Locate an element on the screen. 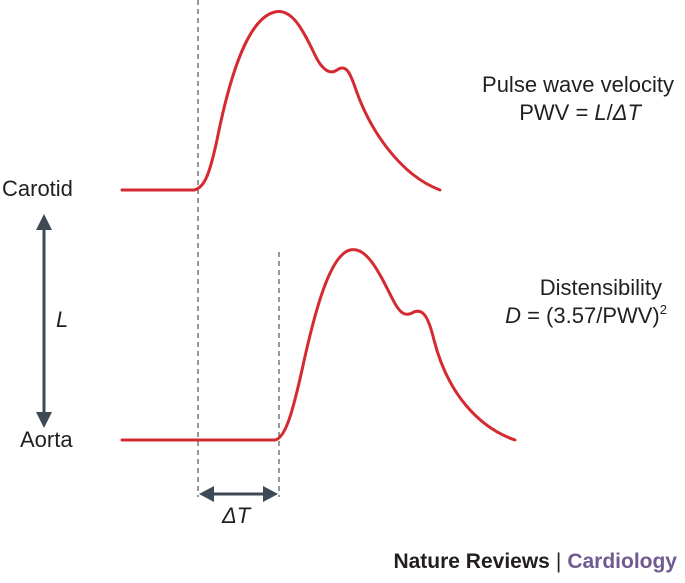 Image resolution: width=685 pixels, height=583 pixels. distensibility-formula: D = (3.57/PWV)2 is located at coordinates (586, 315).